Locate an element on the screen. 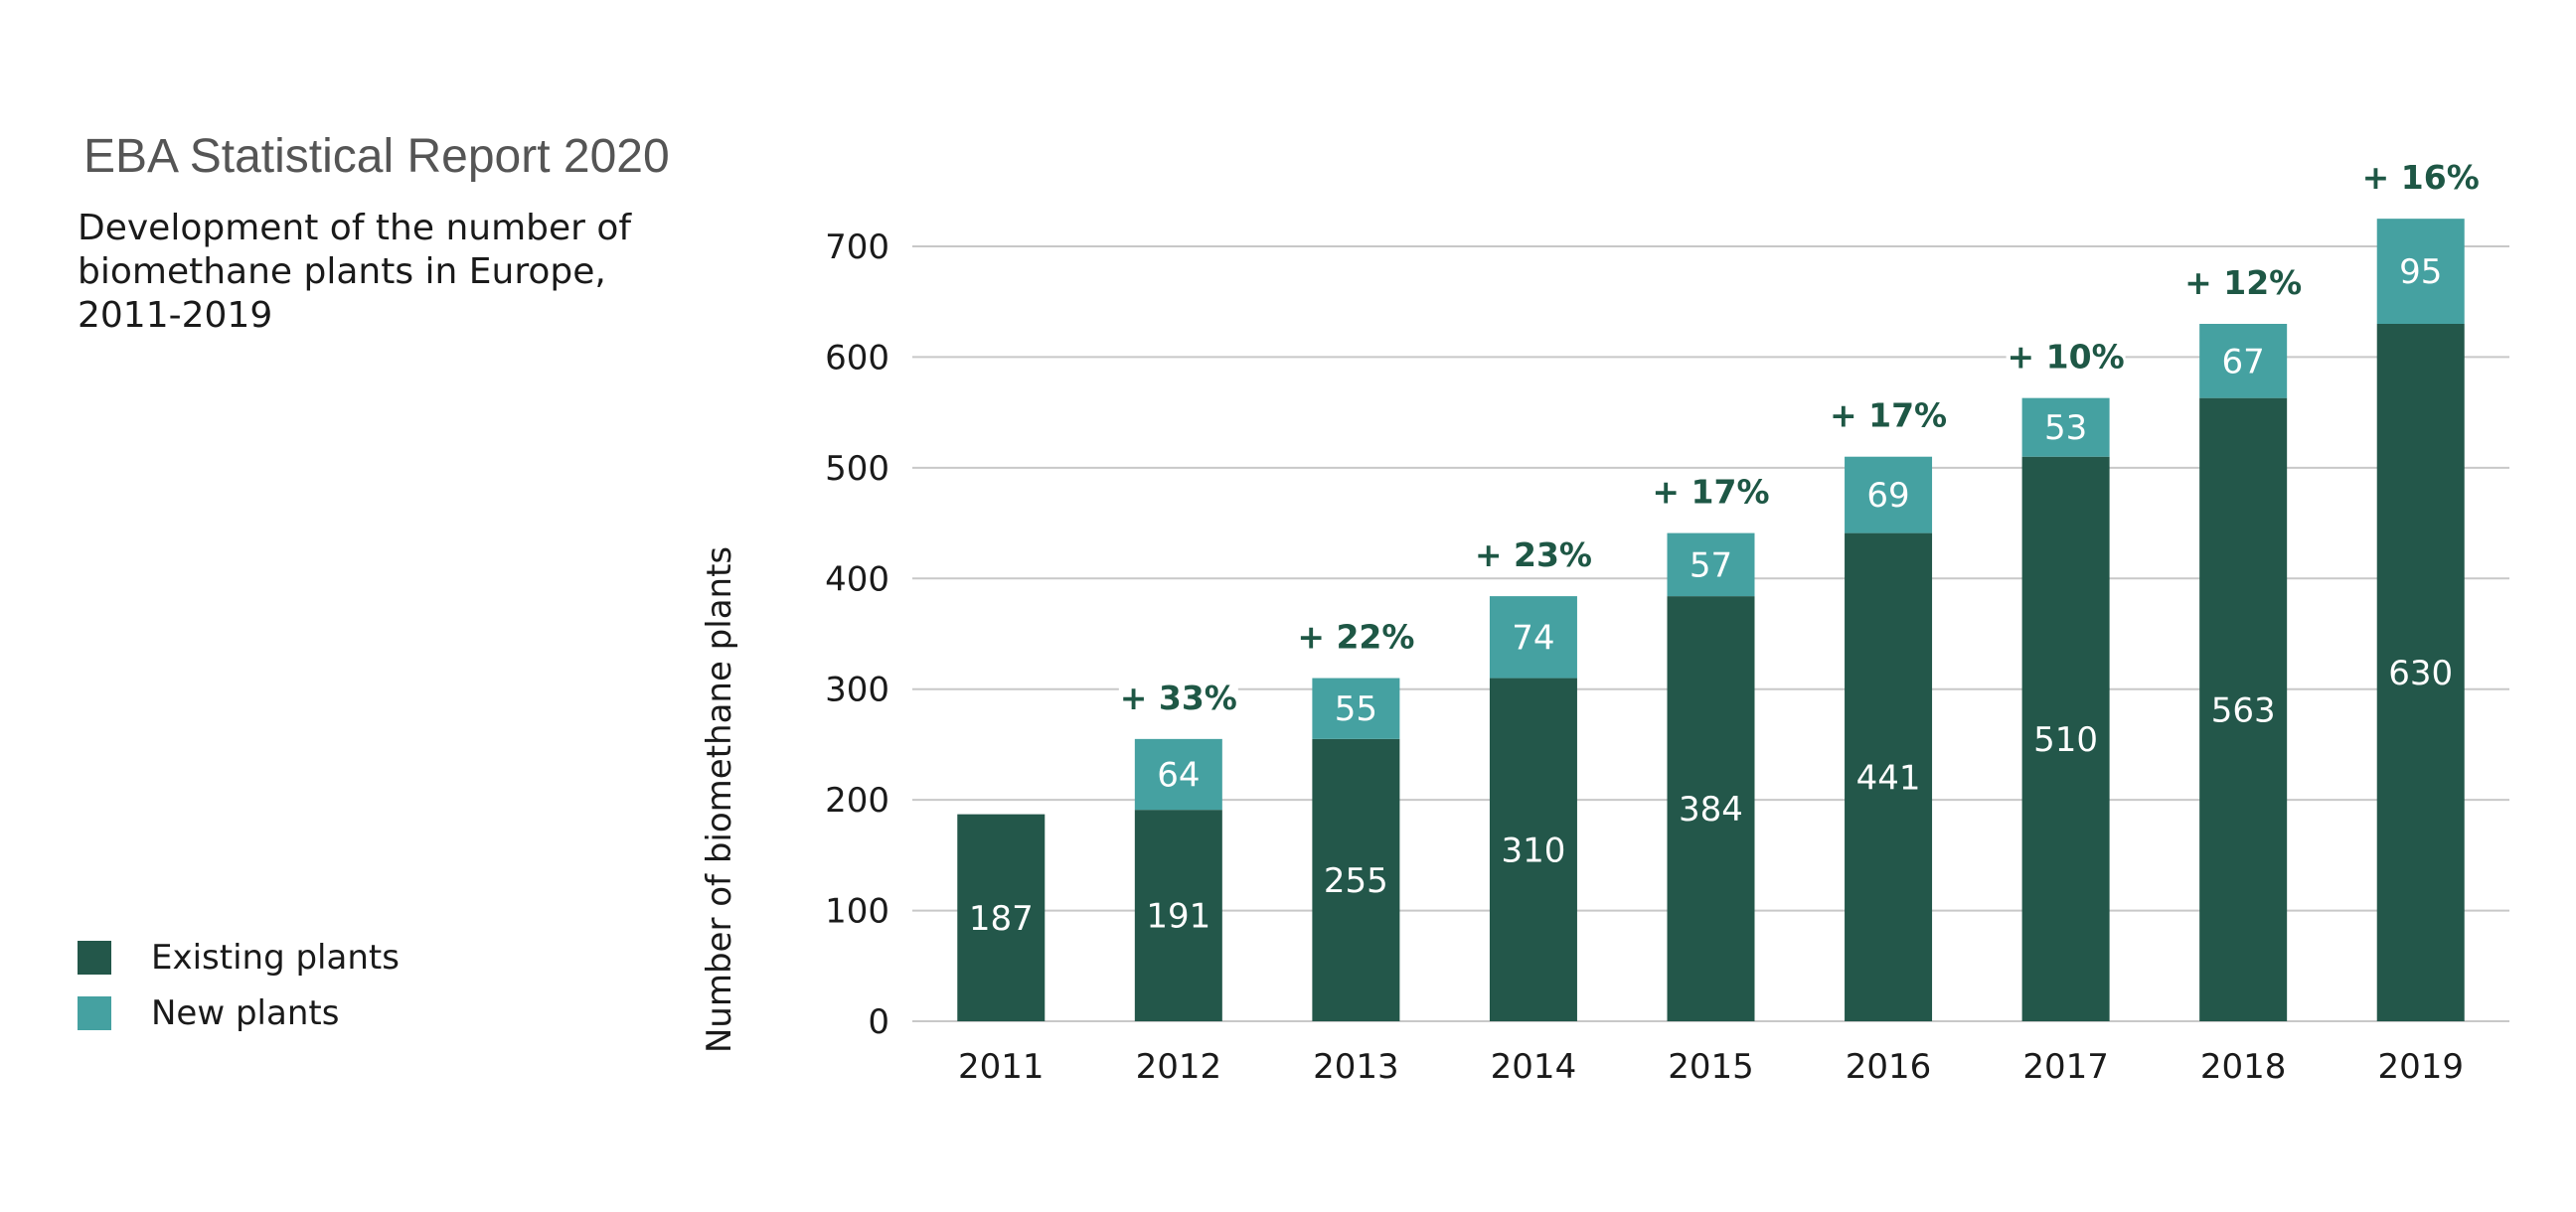 The width and height of the screenshot is (2576, 1212). y-tick-label: 200 is located at coordinates (857, 801).